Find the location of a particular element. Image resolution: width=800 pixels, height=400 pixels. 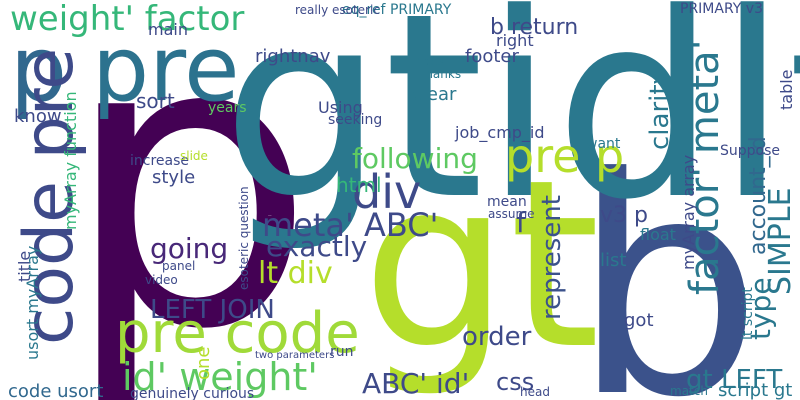

word: b return is located at coordinates (534, 27).